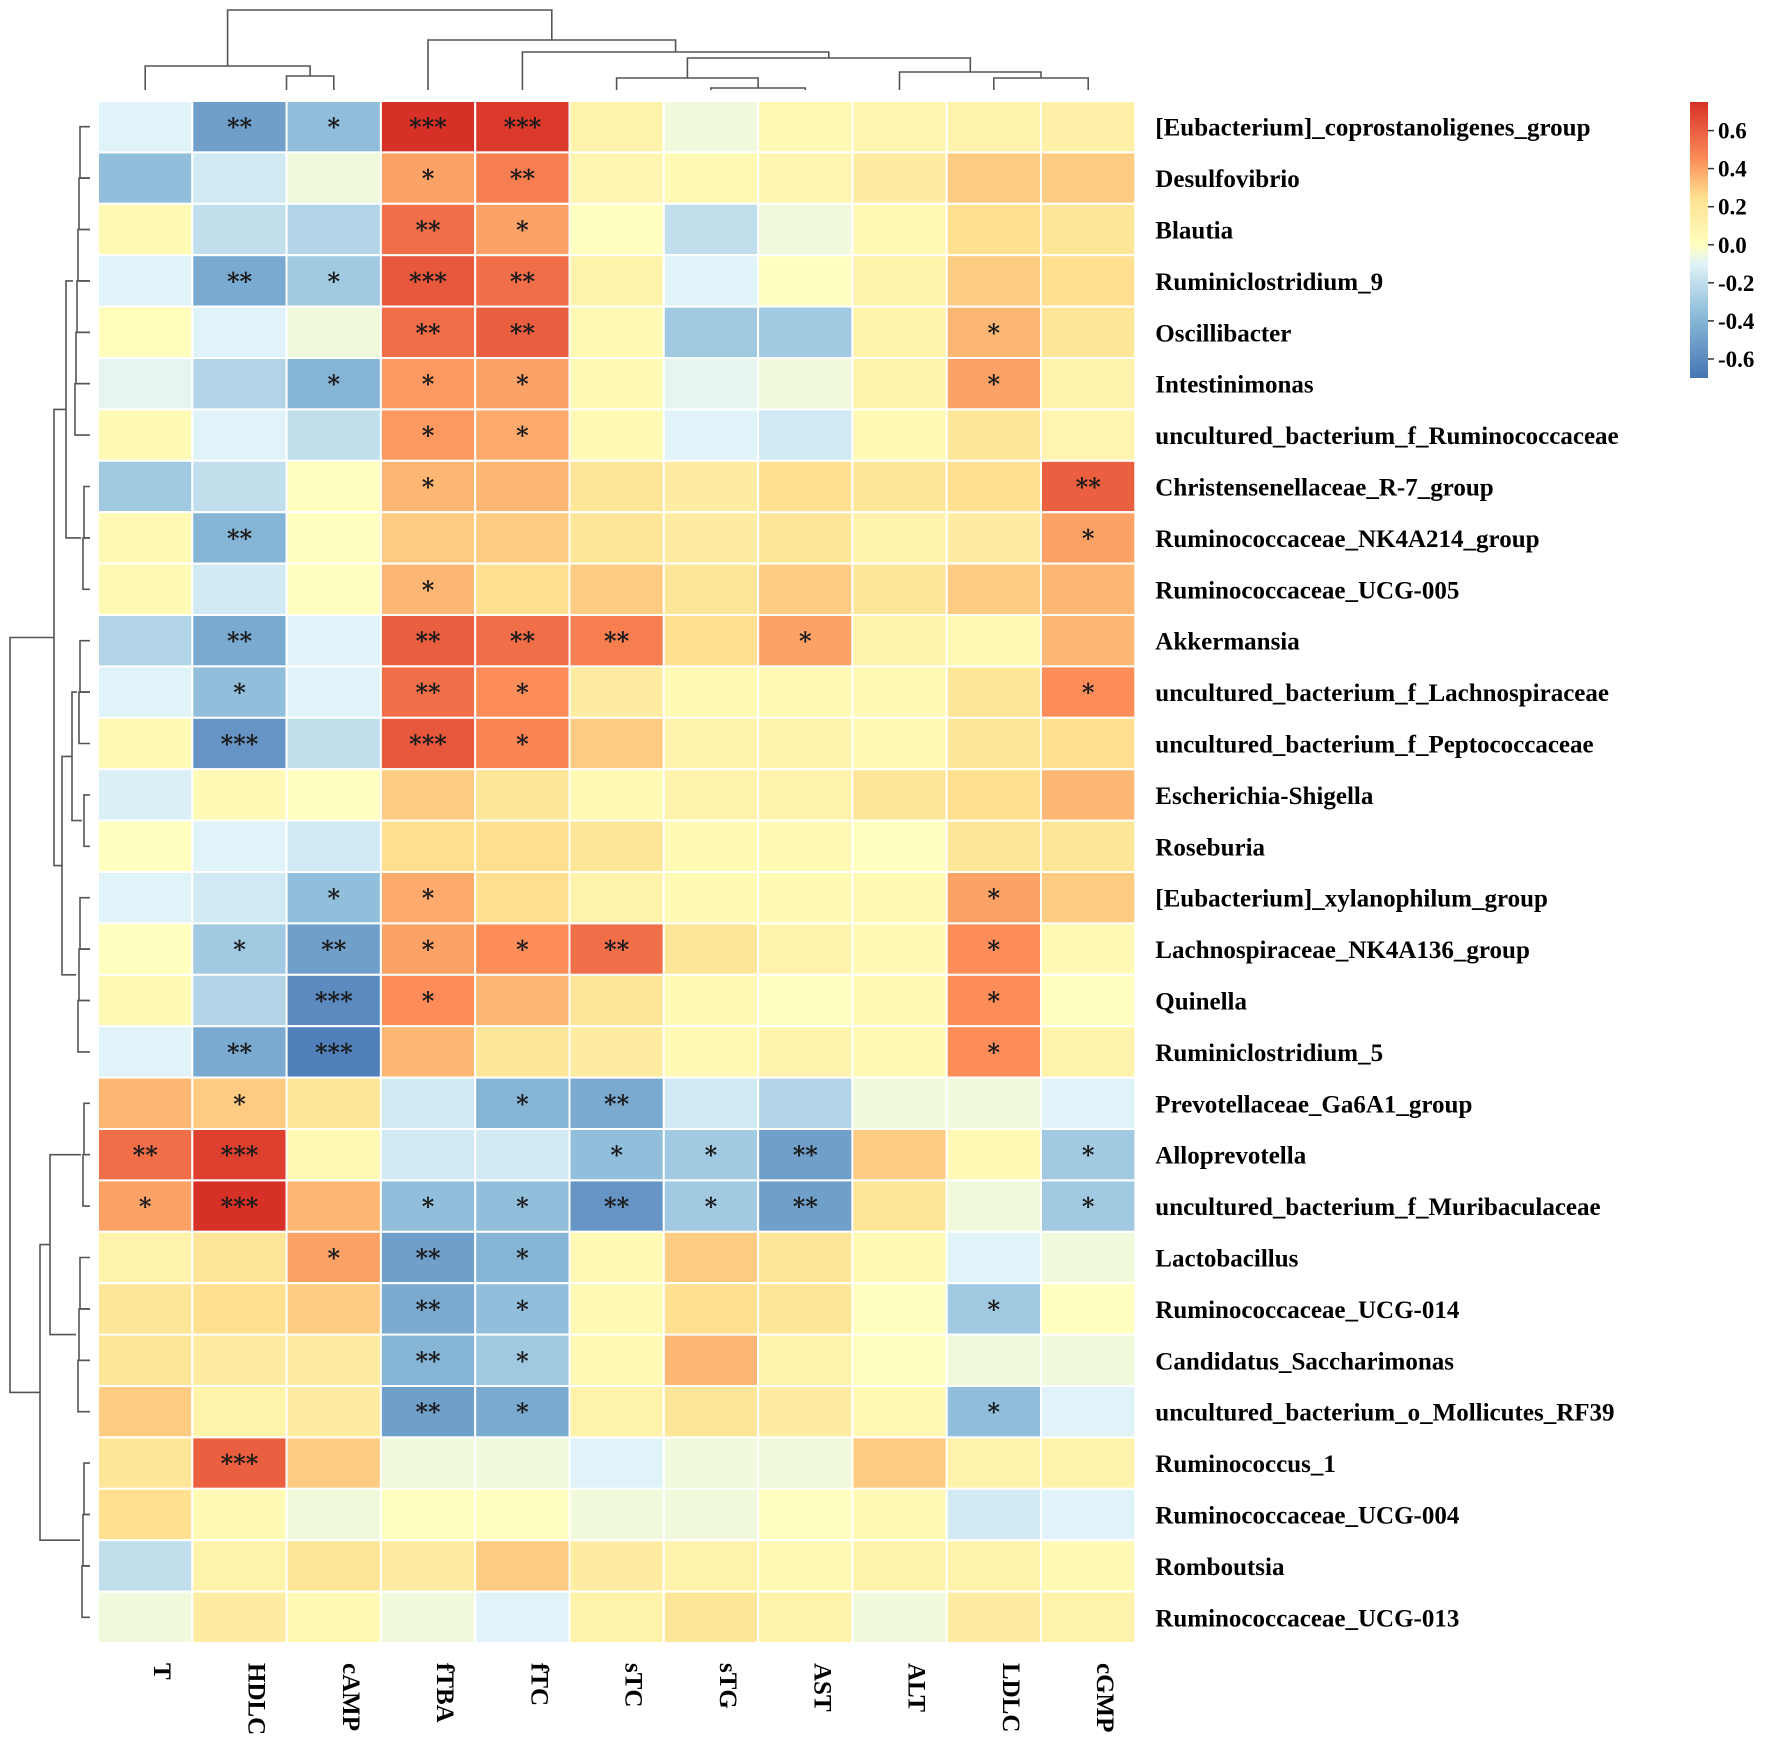  Describe the element at coordinates (1732, 169) in the screenshot. I see `color-scale-tick-label: 0.4` at that location.